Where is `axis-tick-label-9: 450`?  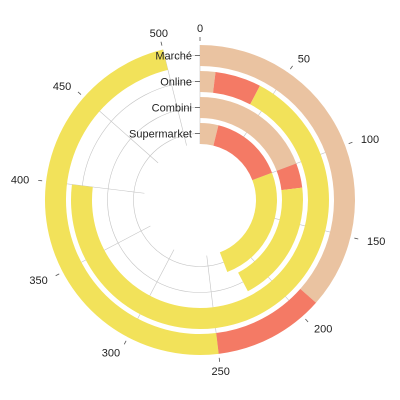
axis-tick-label-9: 450 is located at coordinates (62, 87).